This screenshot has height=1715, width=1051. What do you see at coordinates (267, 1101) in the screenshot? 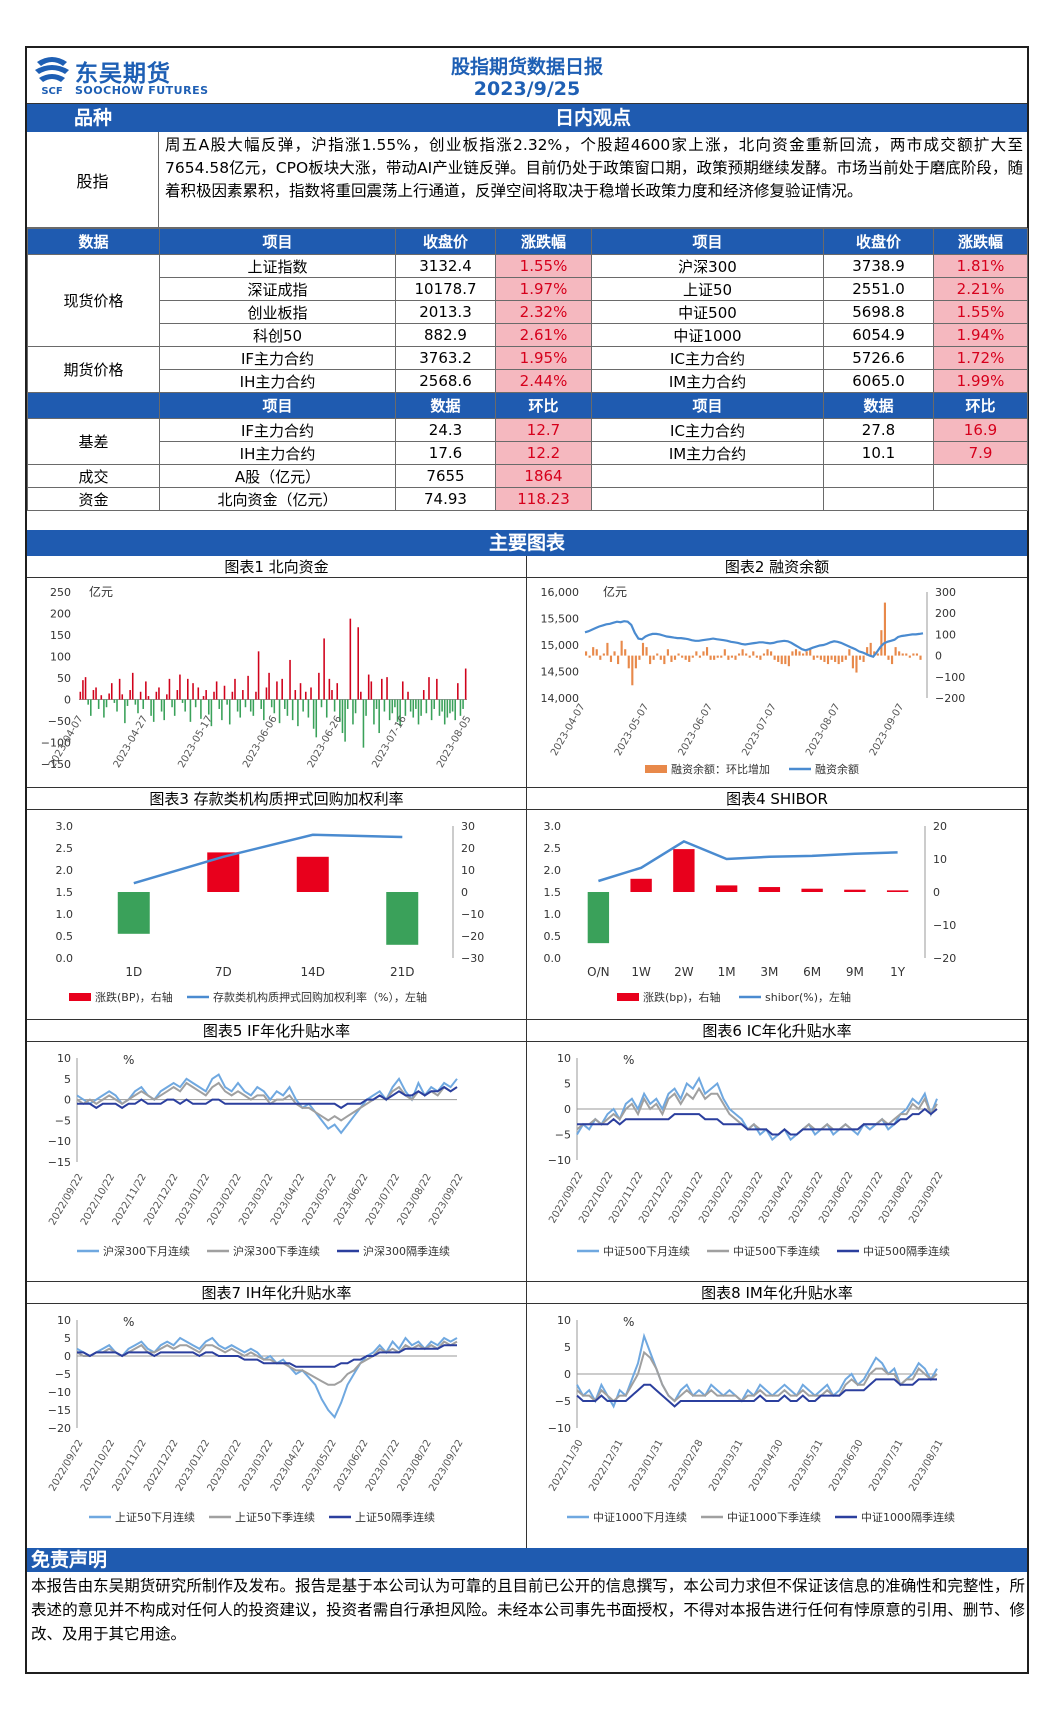
I see `series-line` at bounding box center [267, 1101].